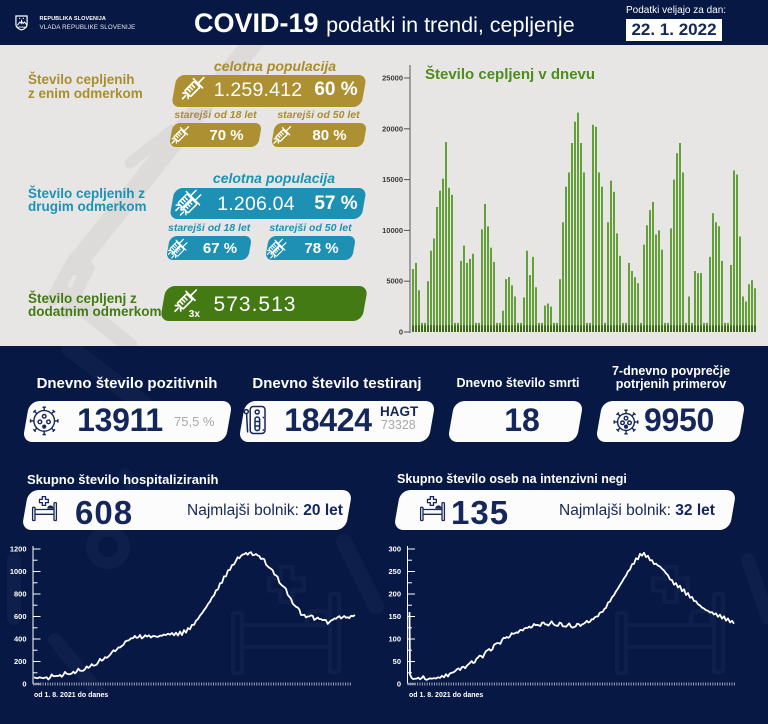  What do you see at coordinates (18, 549) in the screenshot?
I see `svg-text: 1200` at bounding box center [18, 549].